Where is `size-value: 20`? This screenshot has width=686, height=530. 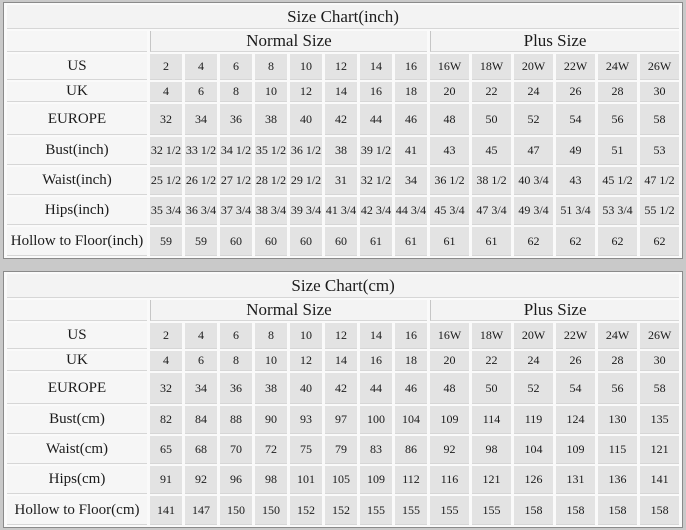 size-value: 20 is located at coordinates (449, 92).